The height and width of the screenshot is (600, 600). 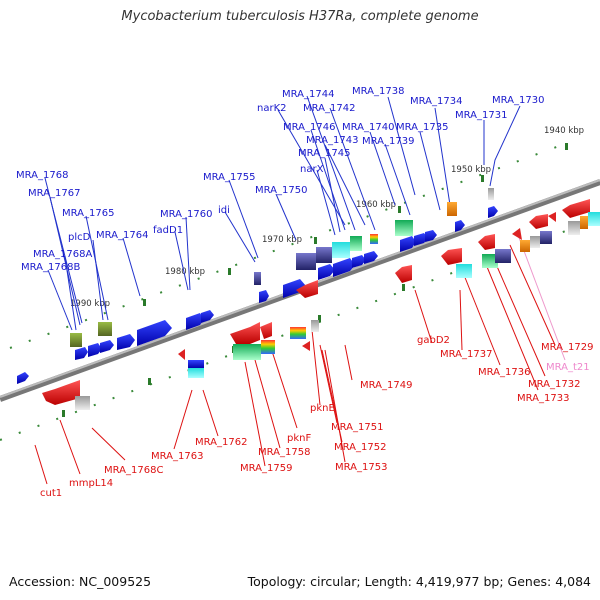 I want to click on gene-label: plcD, so click(x=79, y=237).